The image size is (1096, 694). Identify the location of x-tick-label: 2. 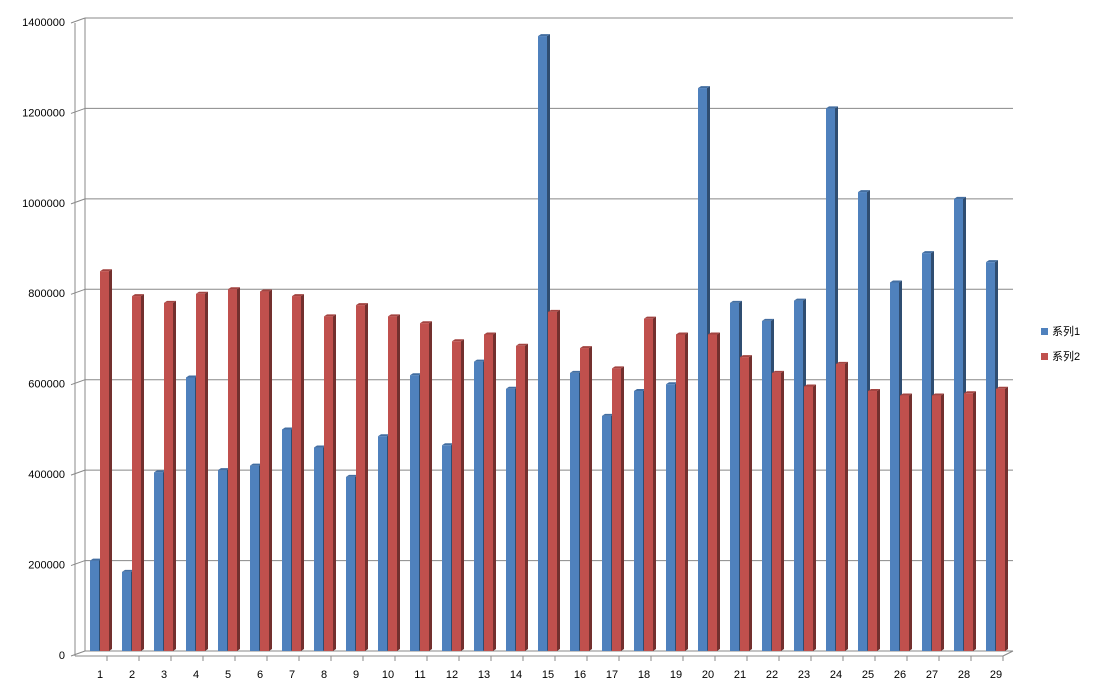
(132, 675).